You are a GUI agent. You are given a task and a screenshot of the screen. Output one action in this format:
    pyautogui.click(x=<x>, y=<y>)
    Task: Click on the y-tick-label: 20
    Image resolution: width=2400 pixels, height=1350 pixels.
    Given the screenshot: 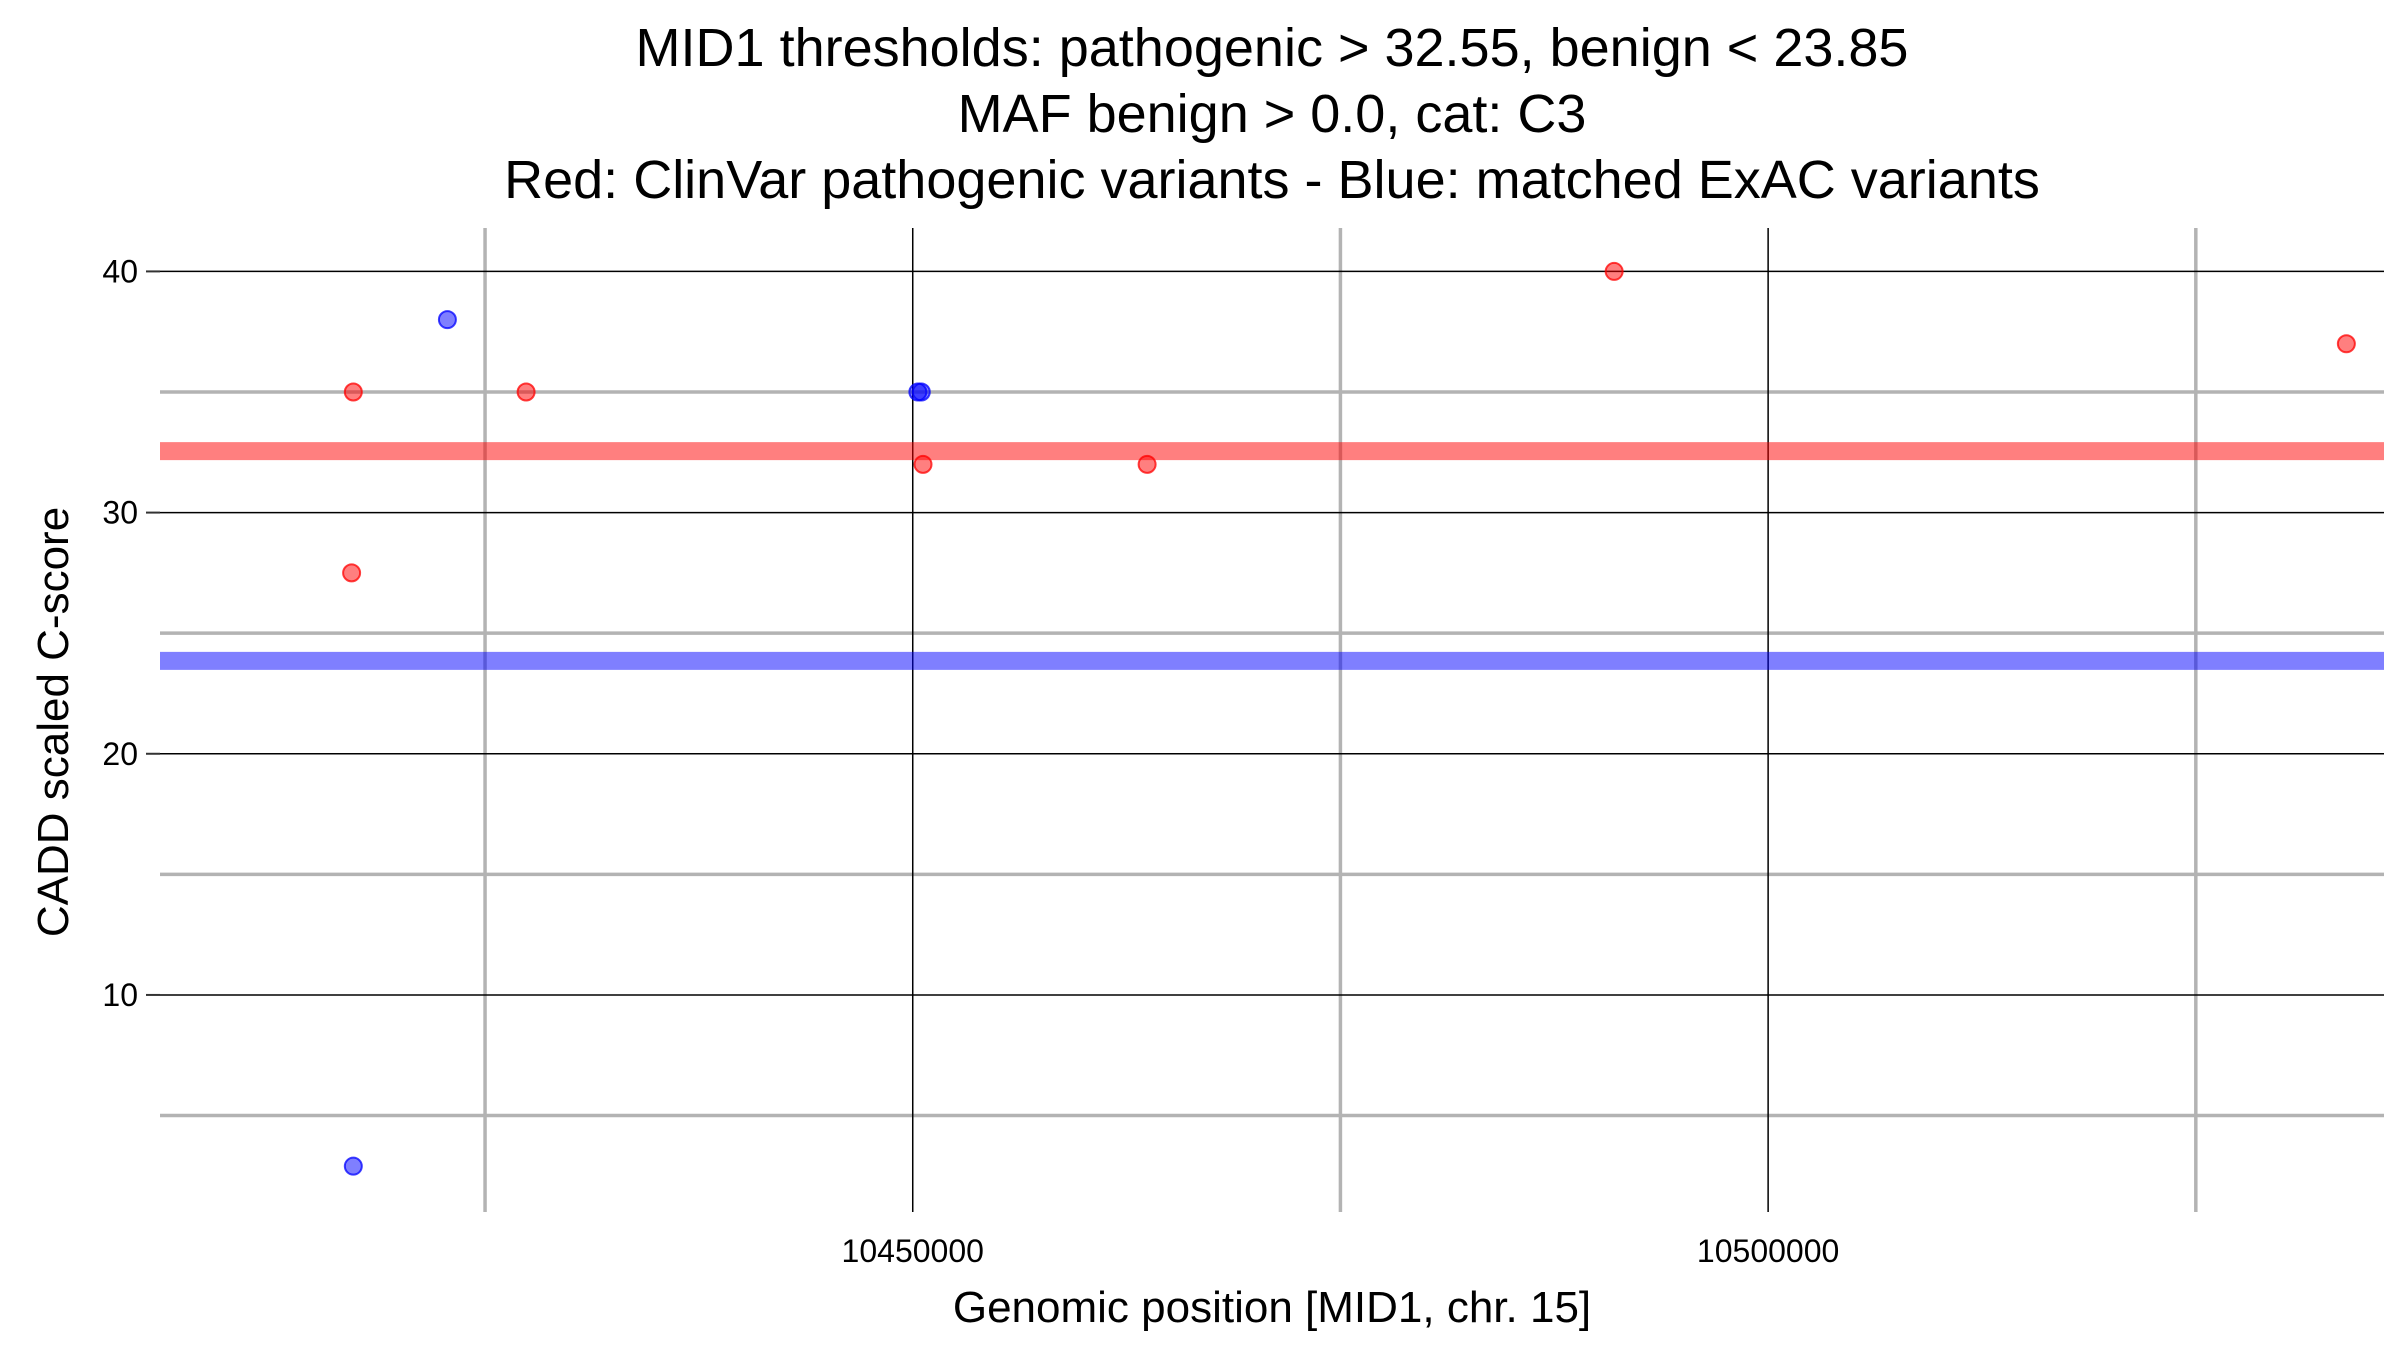 What is the action you would take?
    pyautogui.click(x=120, y=754)
    